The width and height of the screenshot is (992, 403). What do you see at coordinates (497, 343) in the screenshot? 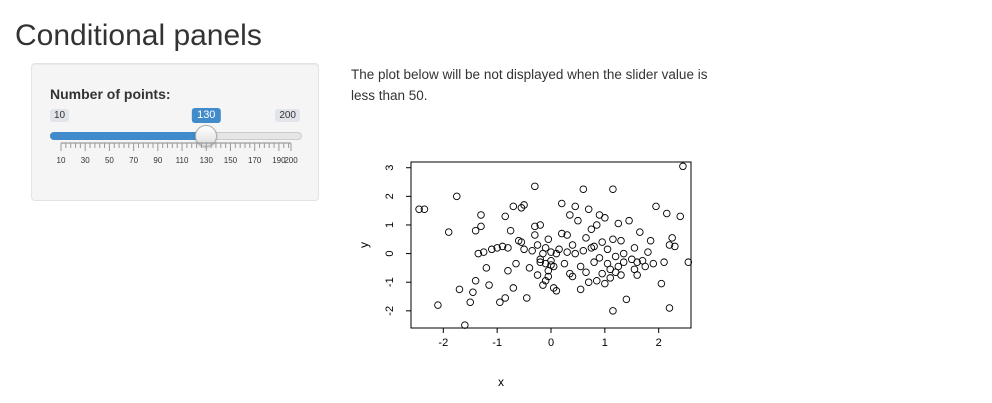
I see `x-tick-label: -1` at bounding box center [497, 343].